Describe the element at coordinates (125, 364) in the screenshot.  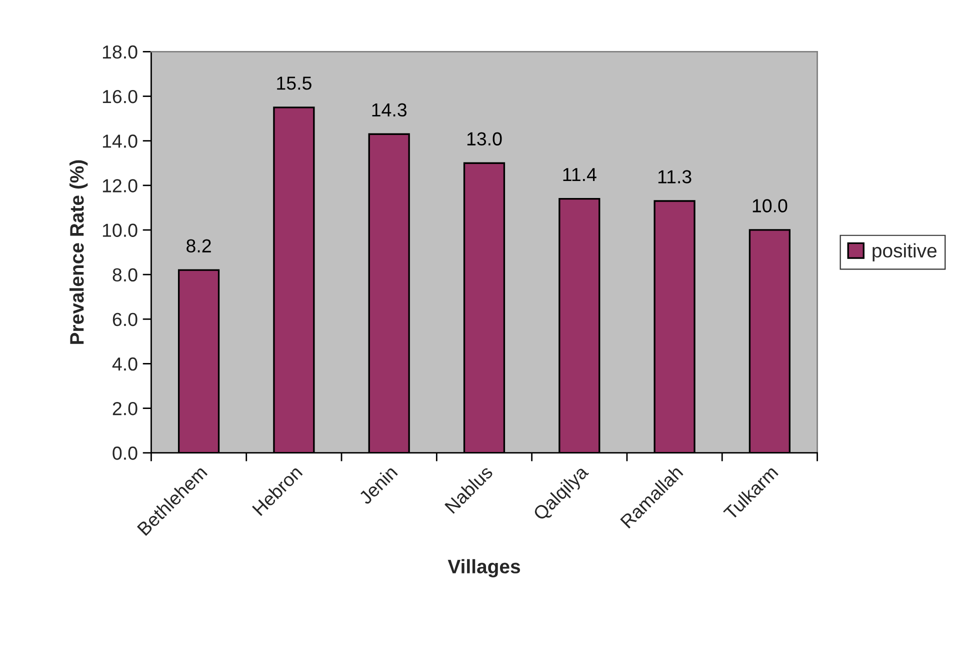
I see `y-tick-label: 4.0` at that location.